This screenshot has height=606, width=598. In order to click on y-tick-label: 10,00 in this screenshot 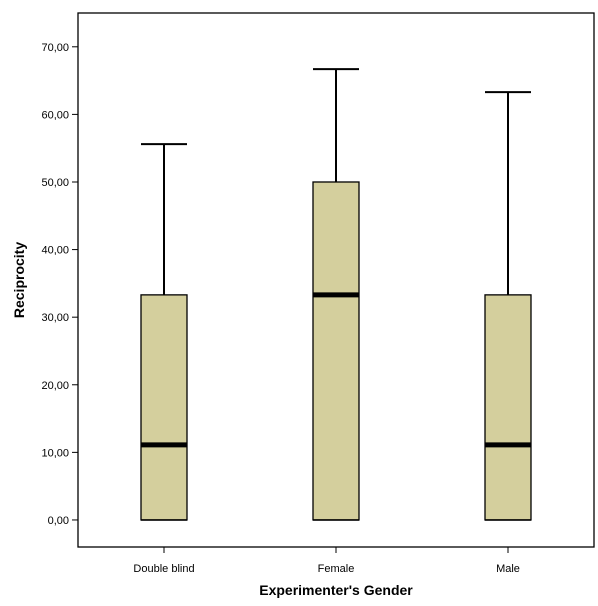, I will do `click(55, 453)`.